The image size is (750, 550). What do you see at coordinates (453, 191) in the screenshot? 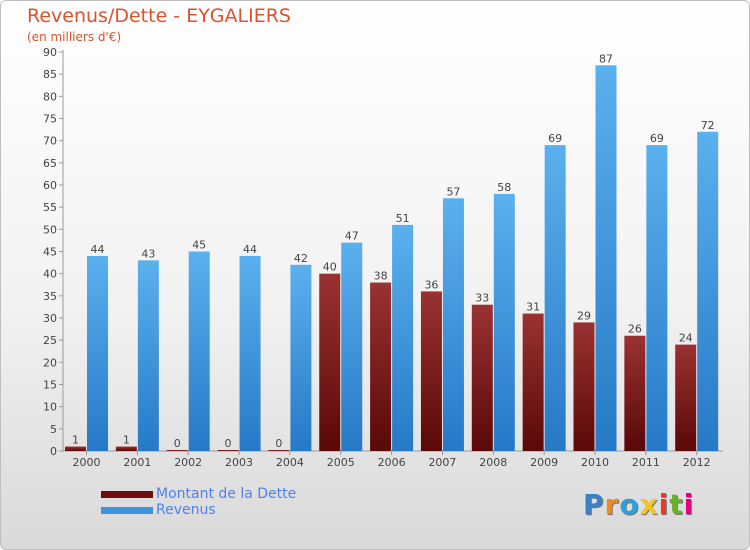
I see `value-label-revenus-2007: 57` at bounding box center [453, 191].